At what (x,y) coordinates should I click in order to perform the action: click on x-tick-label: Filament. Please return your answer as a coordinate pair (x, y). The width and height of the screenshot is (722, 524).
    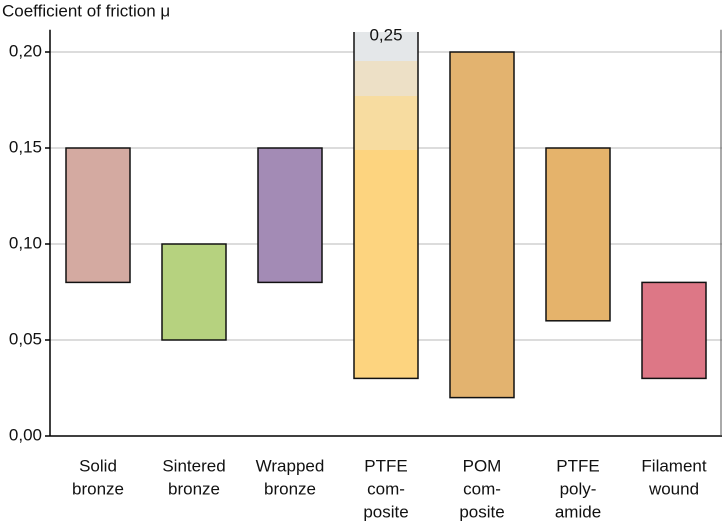
    Looking at the image, I should click on (673, 465).